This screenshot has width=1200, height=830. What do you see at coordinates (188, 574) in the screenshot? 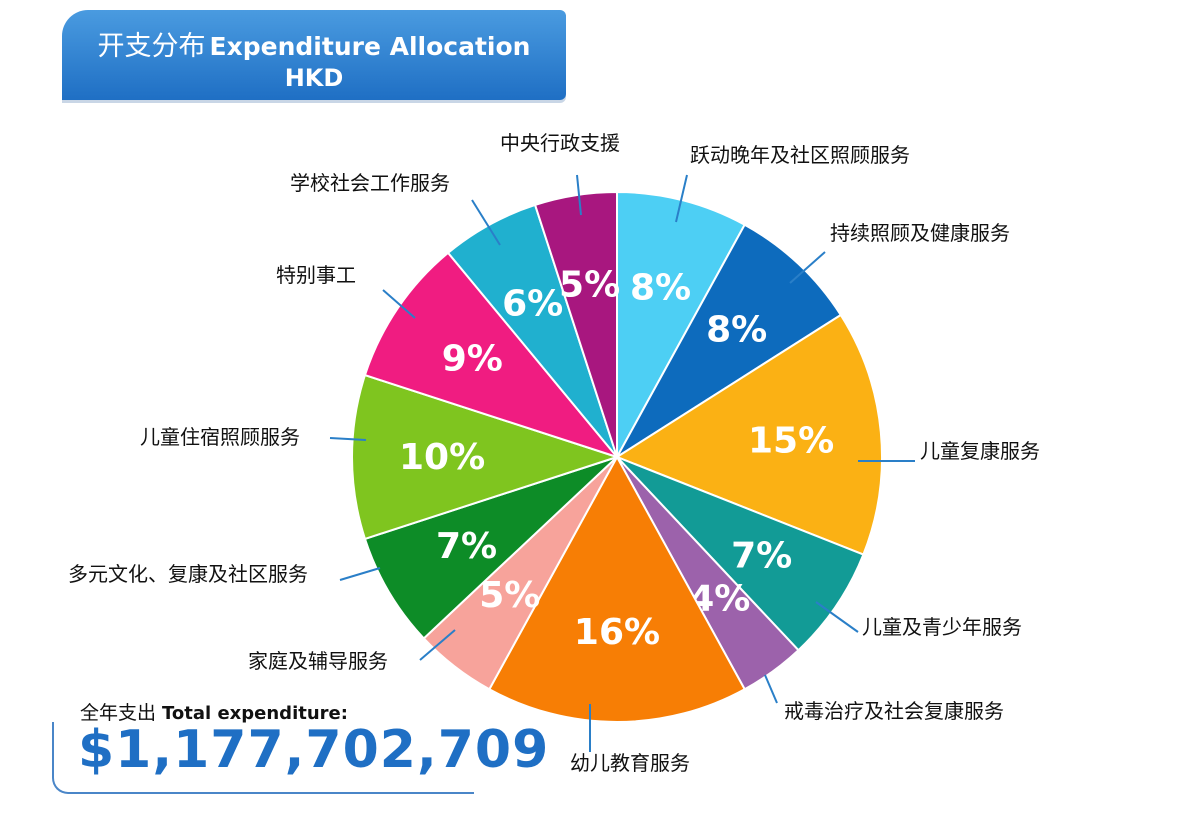
I see `category-label: 多元文化、复康及社区服务` at bounding box center [188, 574].